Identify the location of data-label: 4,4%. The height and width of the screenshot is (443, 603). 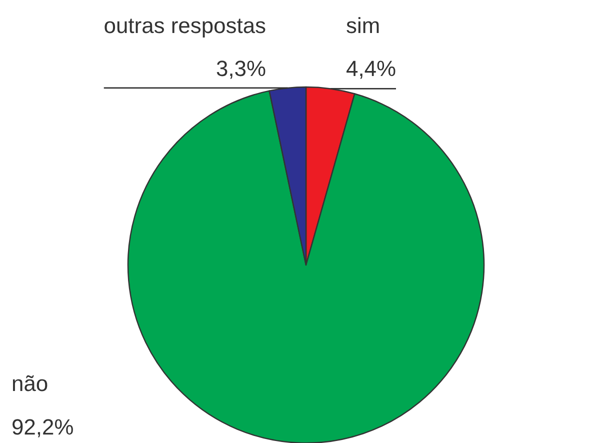
(371, 69).